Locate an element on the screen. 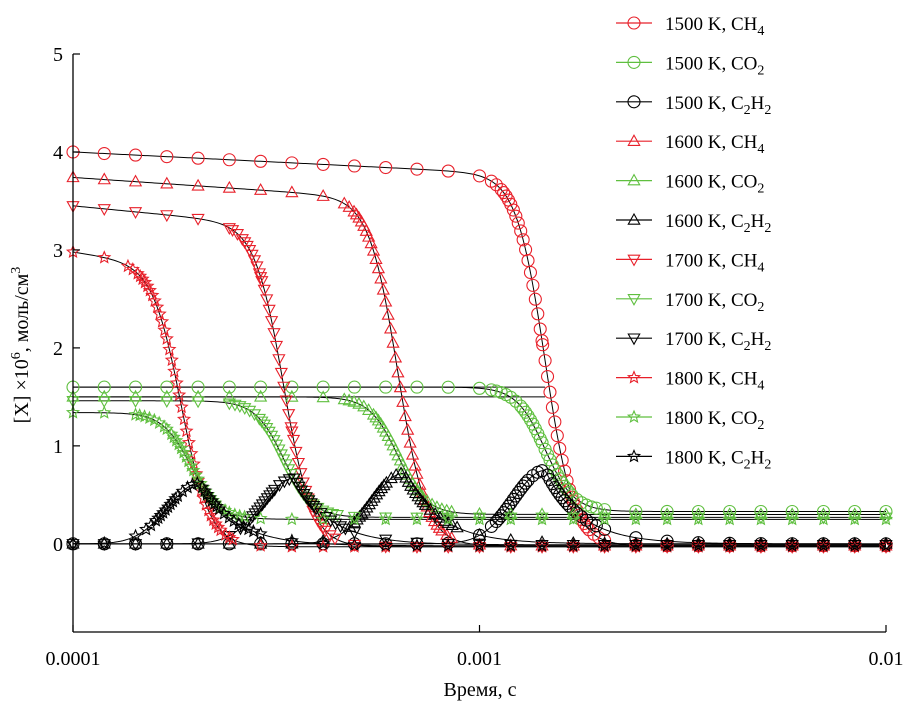 Image resolution: width=905 pixels, height=701 pixels. legend-label: 1800 K, CO2 is located at coordinates (714, 420).